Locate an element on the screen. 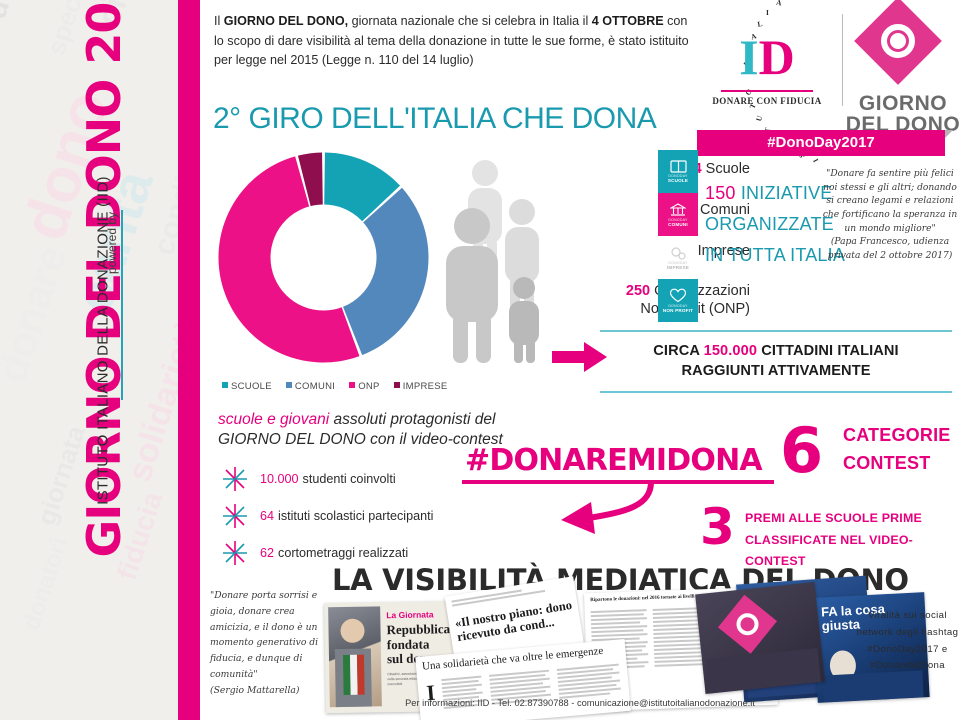  categories-label: CATEGORIE CONTEST is located at coordinates (896, 450).